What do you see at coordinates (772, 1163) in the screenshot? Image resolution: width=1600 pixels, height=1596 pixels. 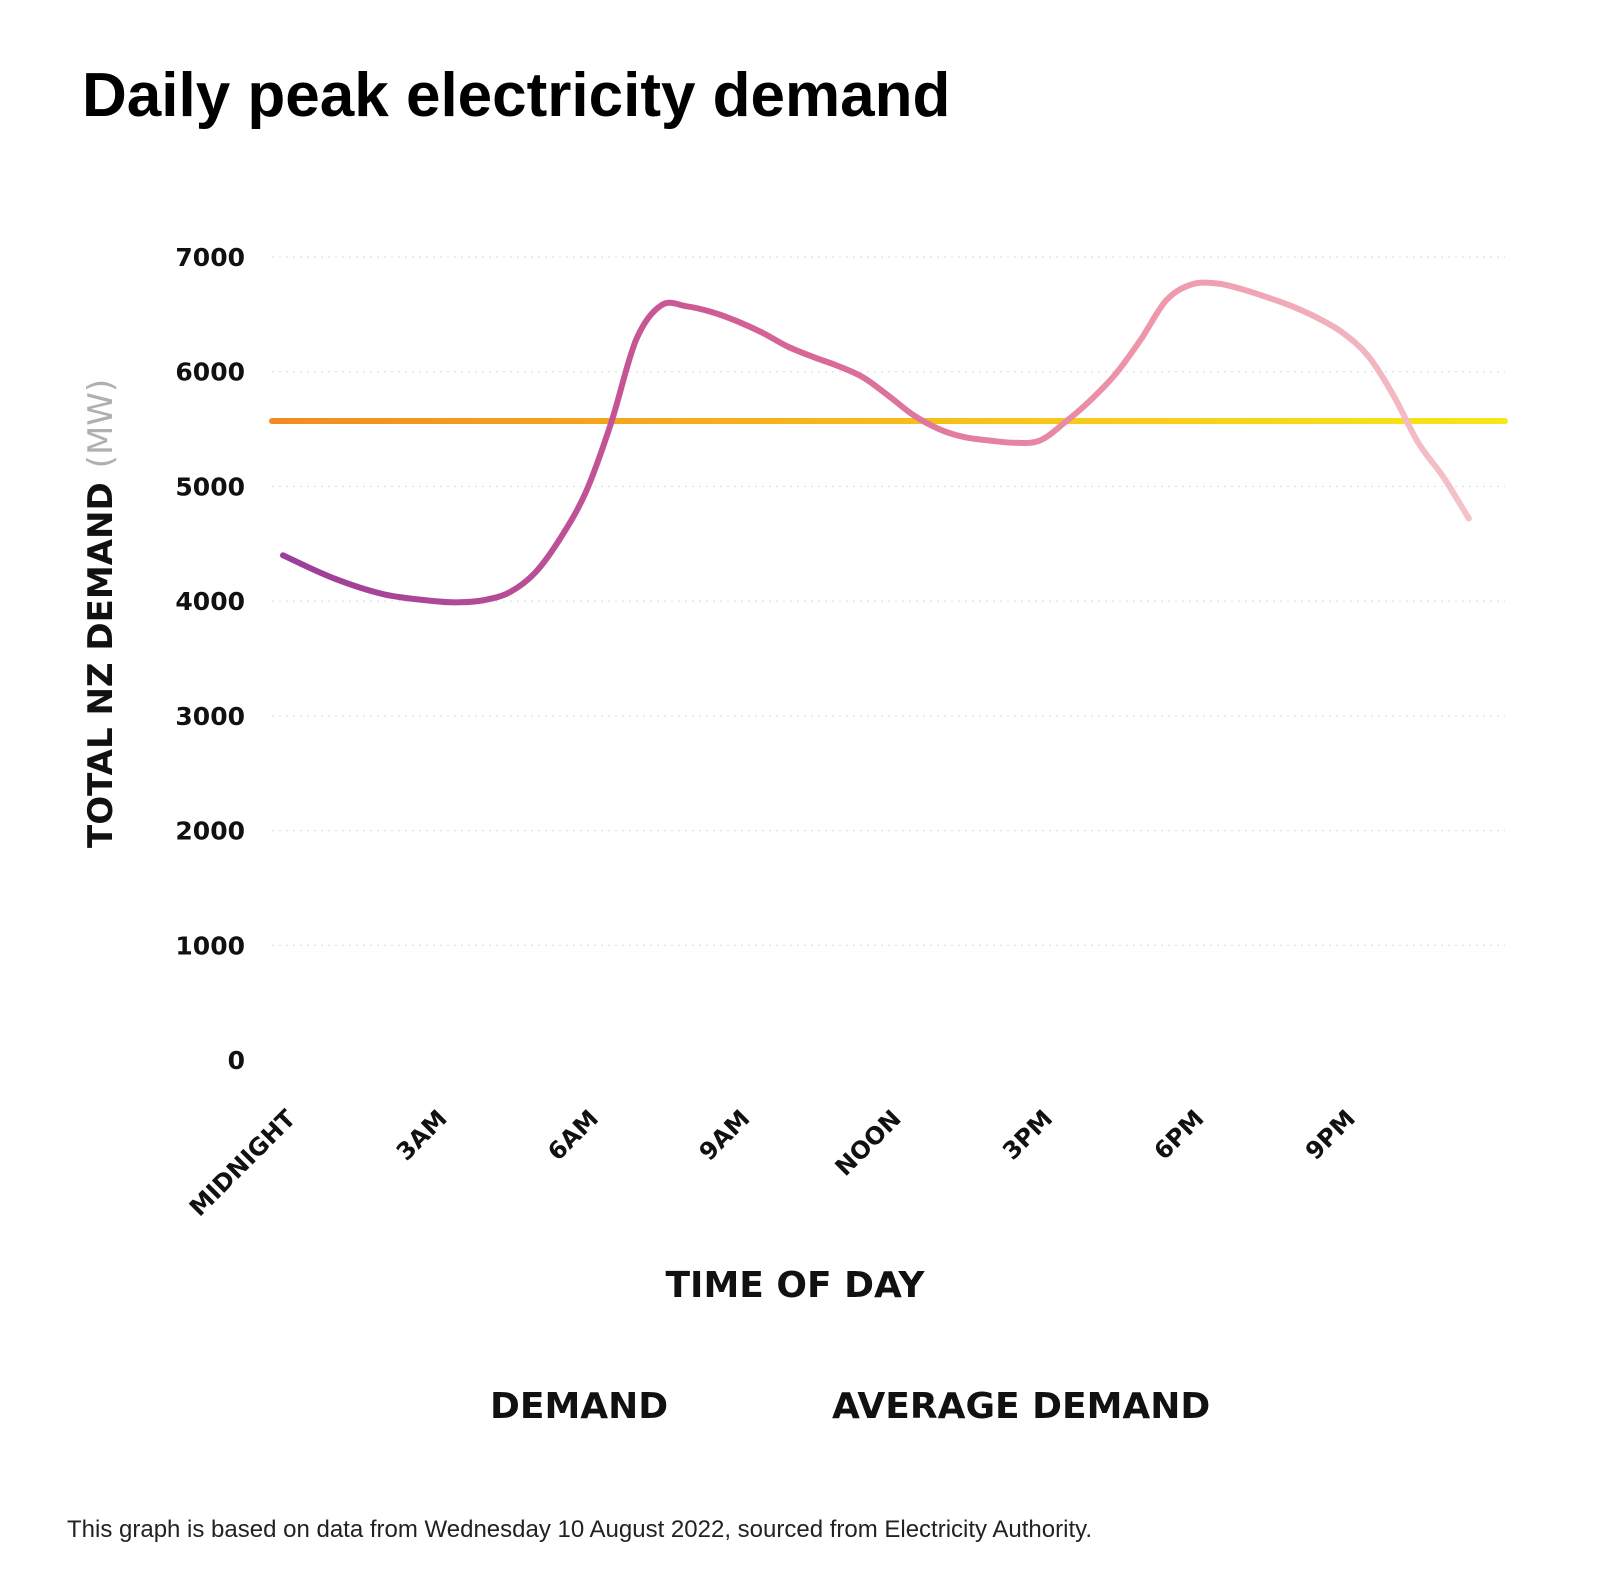 I see `x-axis-ticks: MIDNIGHT 3AM 6AM 9AM NOON 3PM 6PM 9PM` at bounding box center [772, 1163].